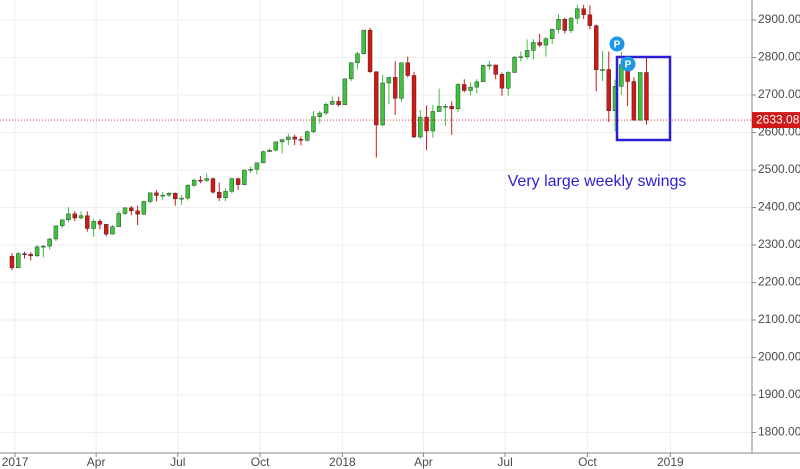  I want to click on annotation: Very large weekly swings, so click(597, 181).